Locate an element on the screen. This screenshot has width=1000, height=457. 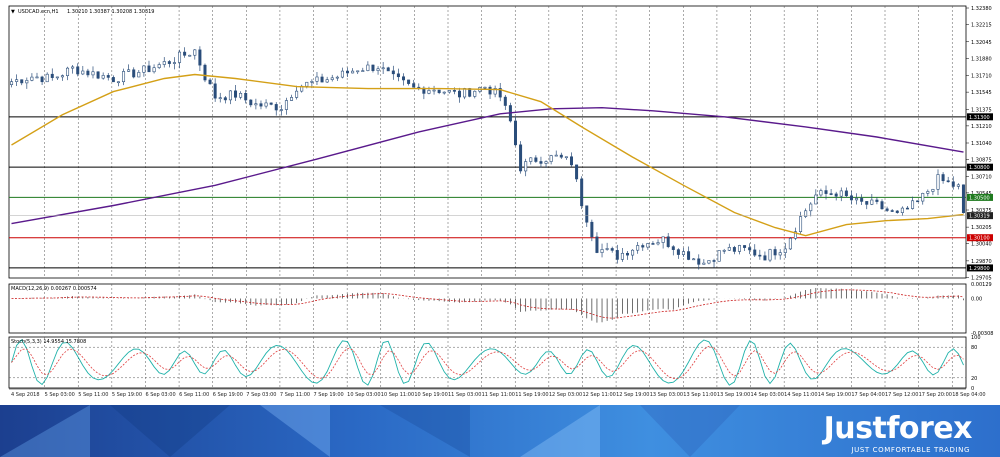
macd-y-tick-label: 0.00 is located at coordinates (976, 299).